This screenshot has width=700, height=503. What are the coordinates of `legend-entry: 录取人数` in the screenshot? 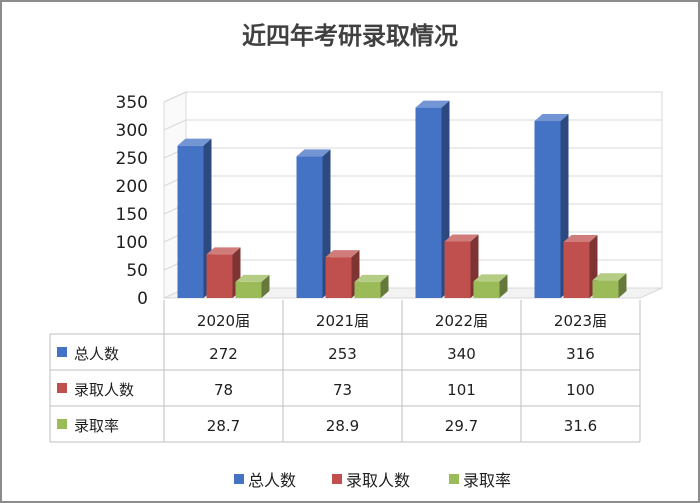 It's located at (378, 480).